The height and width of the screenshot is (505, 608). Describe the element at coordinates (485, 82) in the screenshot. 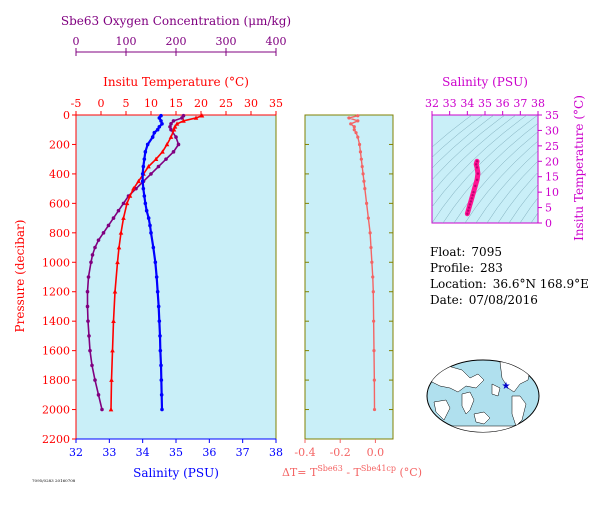

I see `ts-salinity-title: Salinity (PSU)` at that location.